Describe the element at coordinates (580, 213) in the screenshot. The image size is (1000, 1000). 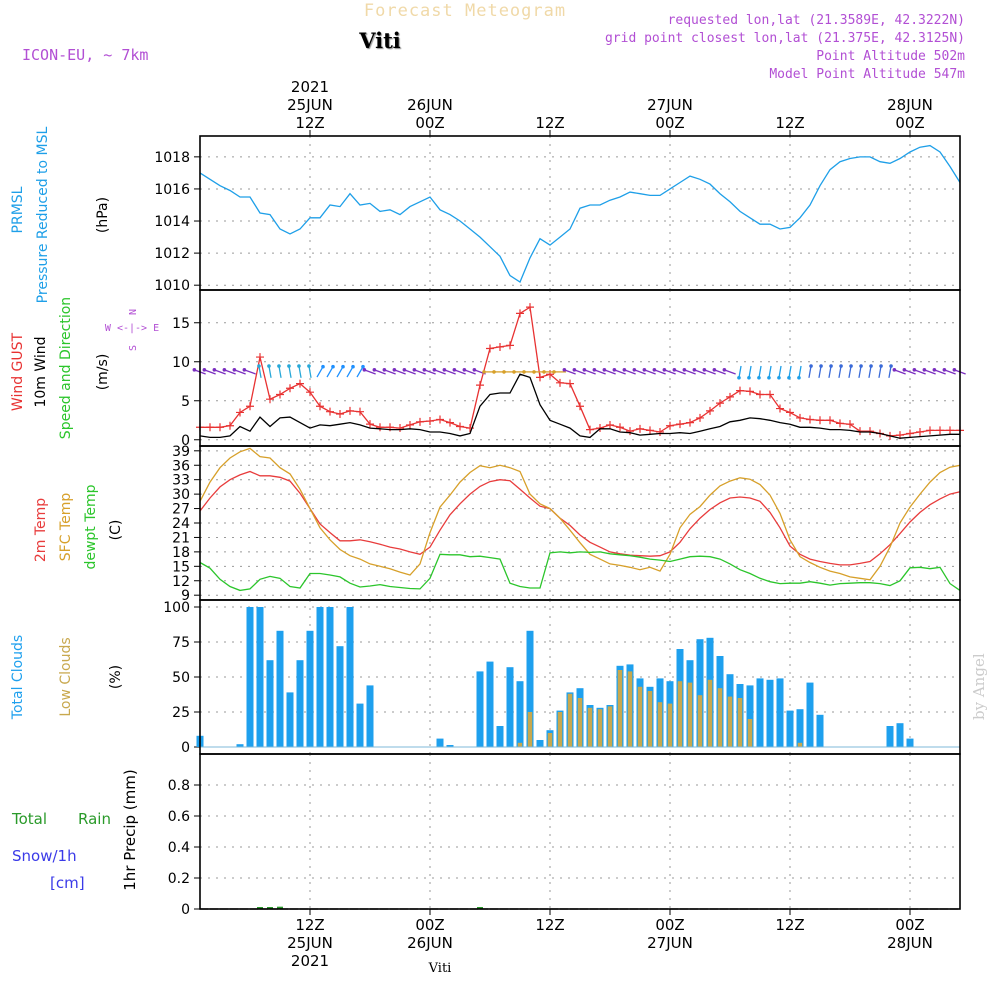
I see `series-line-prmsl` at that location.